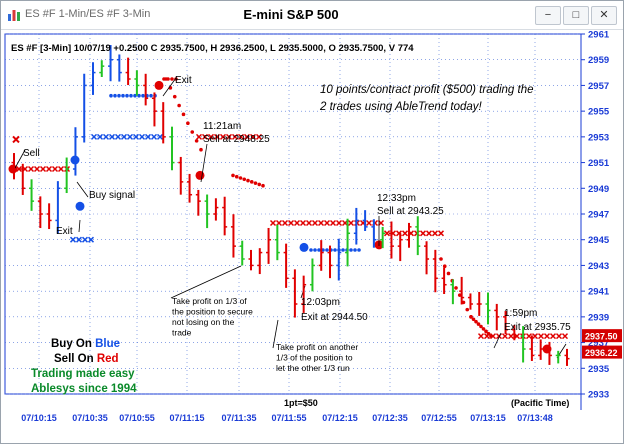 The height and width of the screenshot is (444, 624). I want to click on sell2-price: Sell at 2943.25, so click(410, 211).